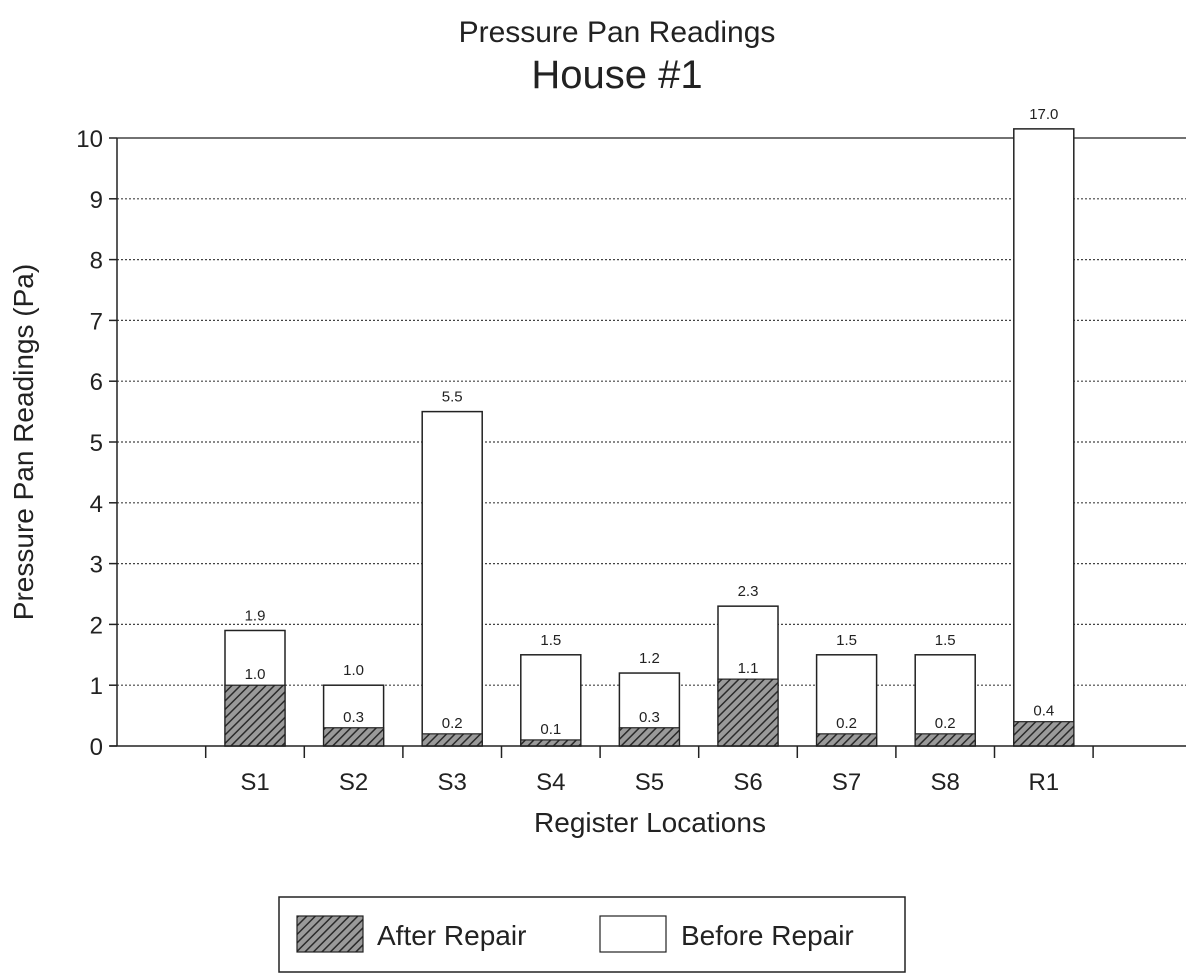  What do you see at coordinates (96, 747) in the screenshot?
I see `y-tick-label: 0` at bounding box center [96, 747].